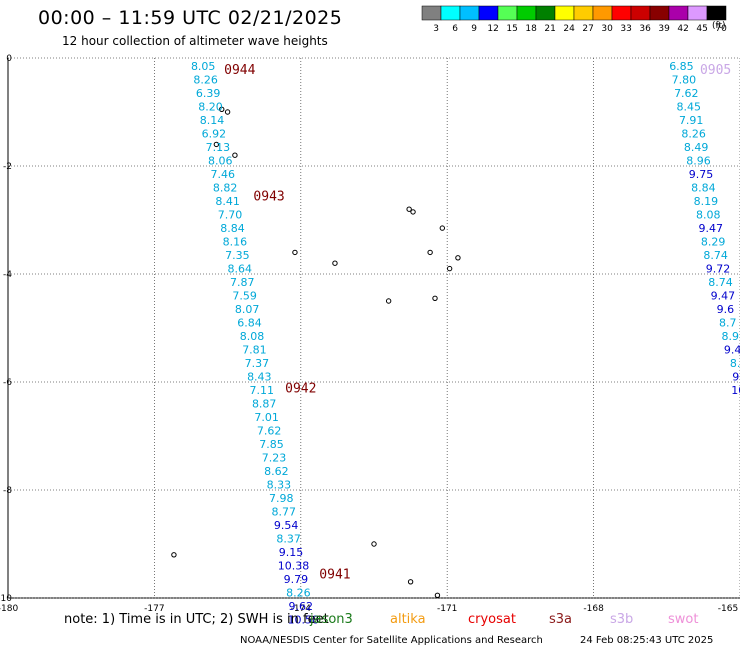  Describe the element at coordinates (447, 609) in the screenshot. I see `x-tick-label: -171` at that location.